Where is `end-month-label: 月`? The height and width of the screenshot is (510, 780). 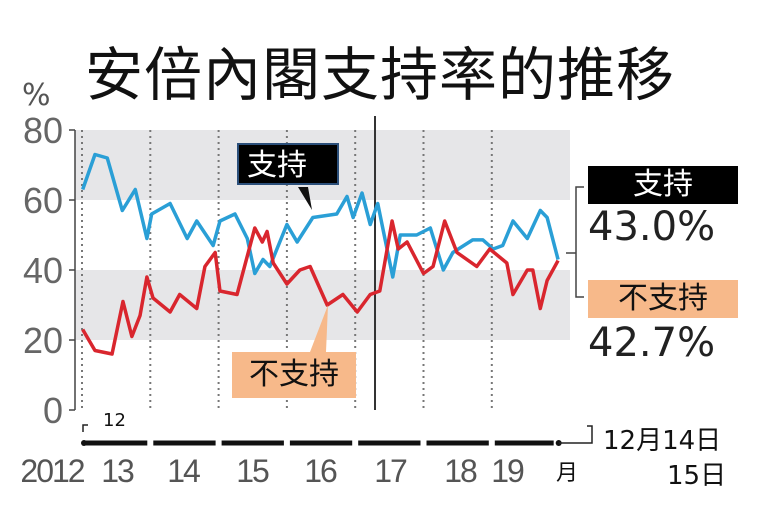 end-month-label: 月 is located at coordinates (567, 473).